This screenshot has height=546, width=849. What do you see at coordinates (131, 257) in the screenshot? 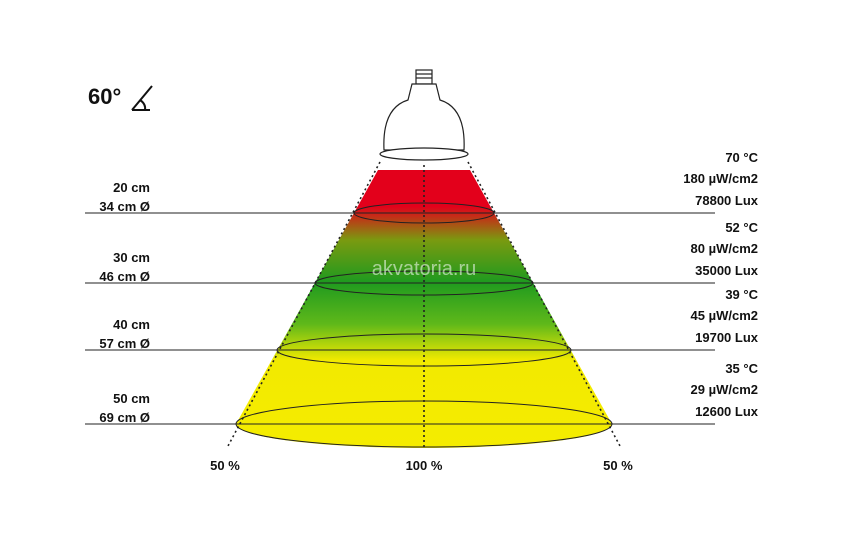
I see `distance: 30 cm` at bounding box center [131, 257].